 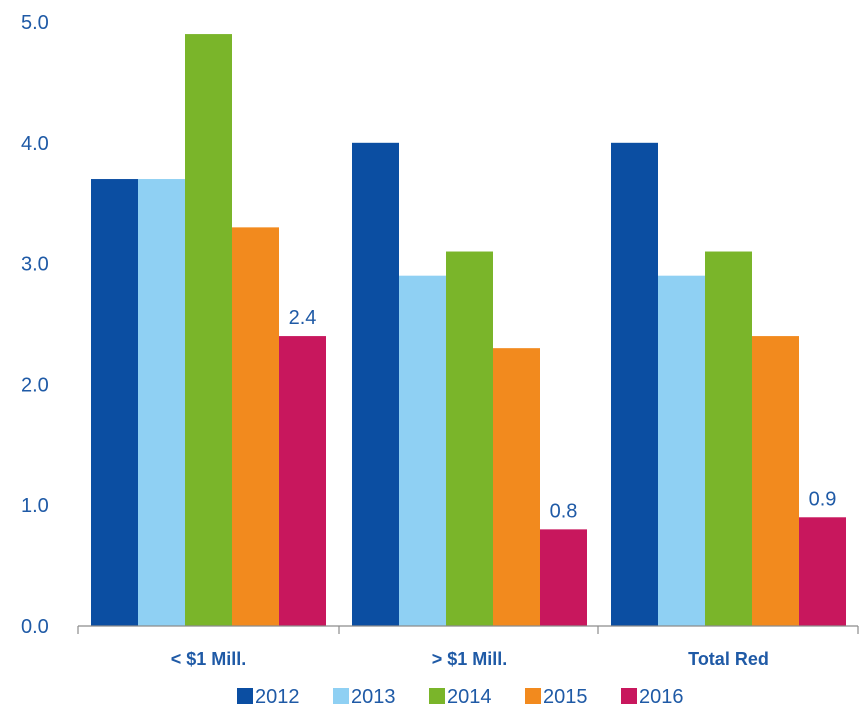 What do you see at coordinates (277, 697) in the screenshot?
I see `legend-label: 2012` at bounding box center [277, 697].